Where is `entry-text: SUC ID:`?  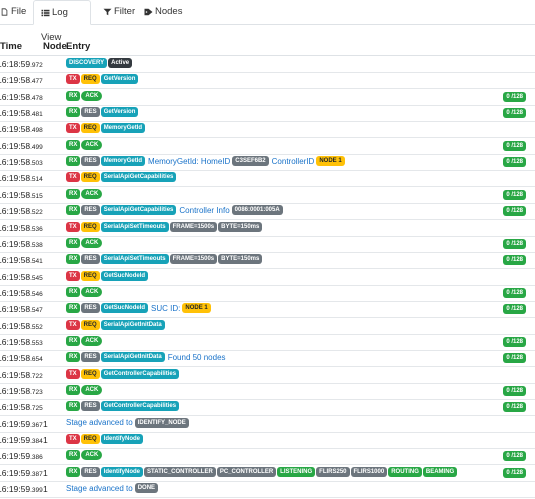
entry-text: SUC ID: is located at coordinates (166, 308).